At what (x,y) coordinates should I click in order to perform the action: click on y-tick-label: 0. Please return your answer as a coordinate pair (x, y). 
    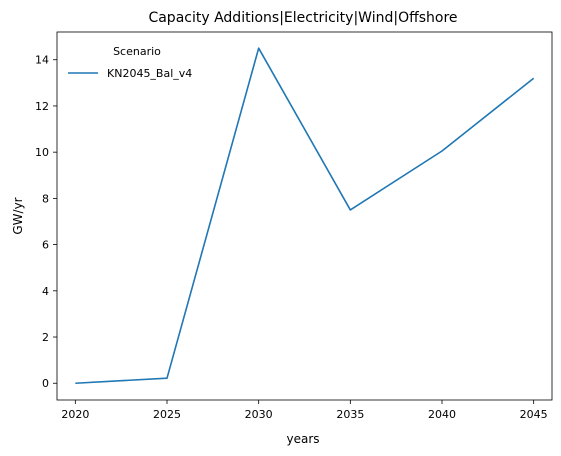
    Looking at the image, I should click on (45, 383).